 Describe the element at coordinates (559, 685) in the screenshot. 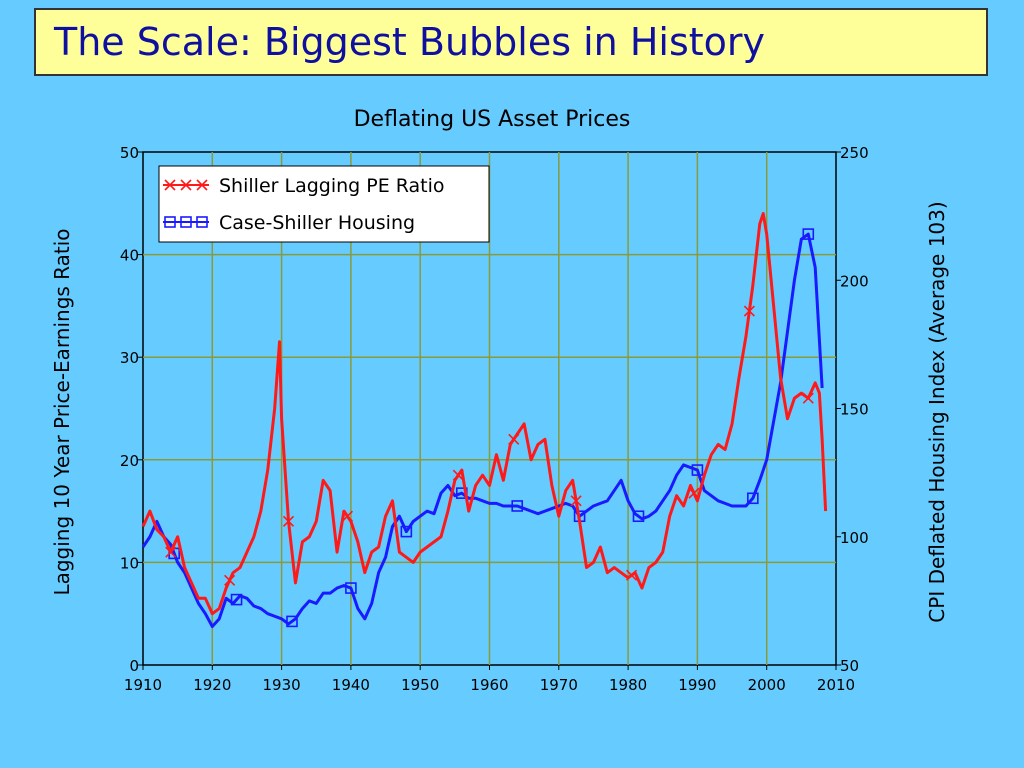

I see `x-tick-label-1970: 1970` at that location.